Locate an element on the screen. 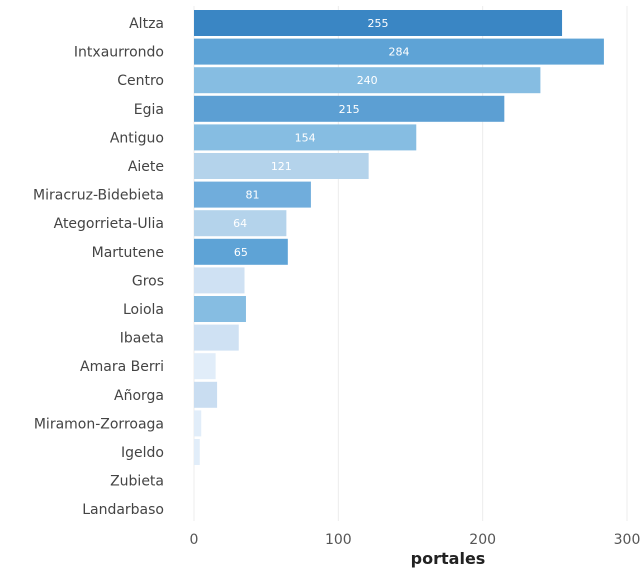 This screenshot has width=643, height=571. category-label: Centro is located at coordinates (140, 81).